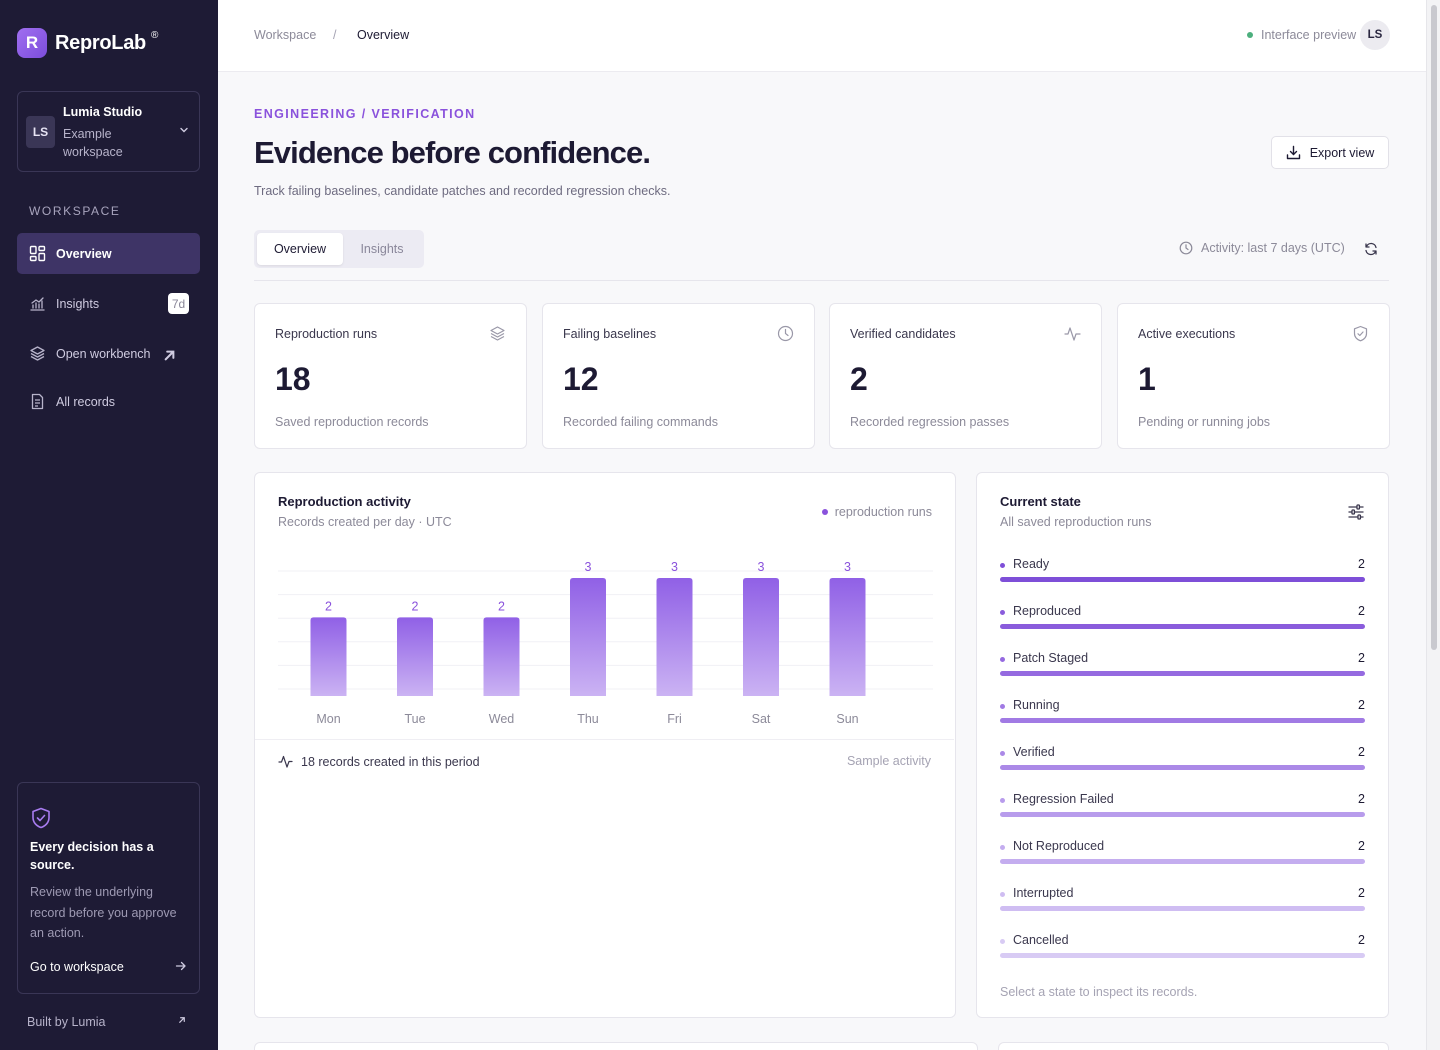 The image size is (1440, 1050). What do you see at coordinates (1193, 1046) in the screenshot?
I see `next-panel-right` at bounding box center [1193, 1046].